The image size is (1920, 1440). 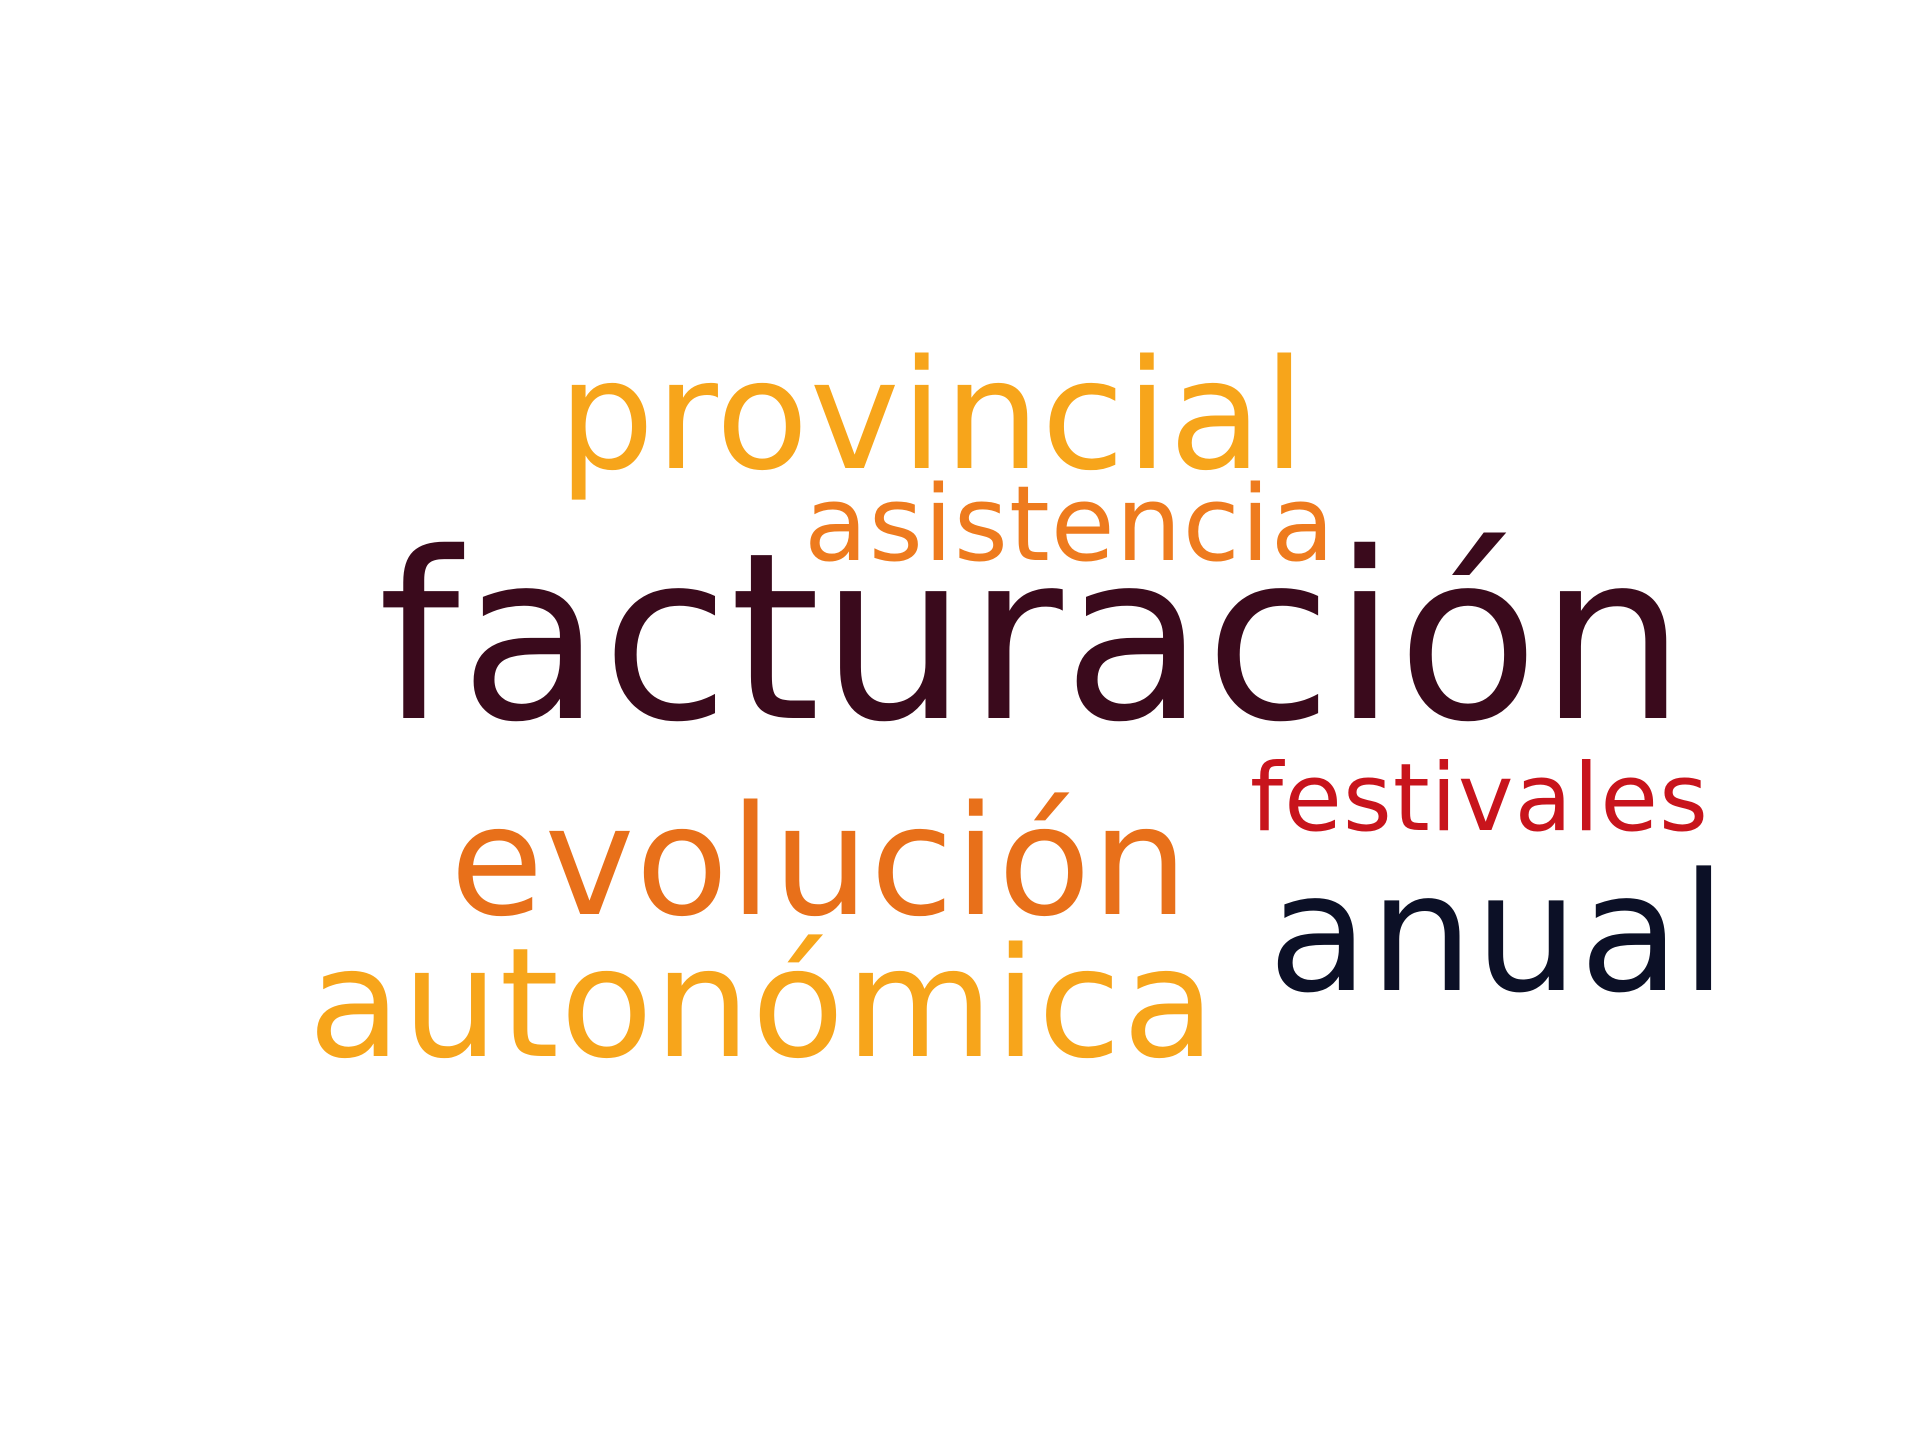 I want to click on word-provincial: provincial, so click(x=932, y=415).